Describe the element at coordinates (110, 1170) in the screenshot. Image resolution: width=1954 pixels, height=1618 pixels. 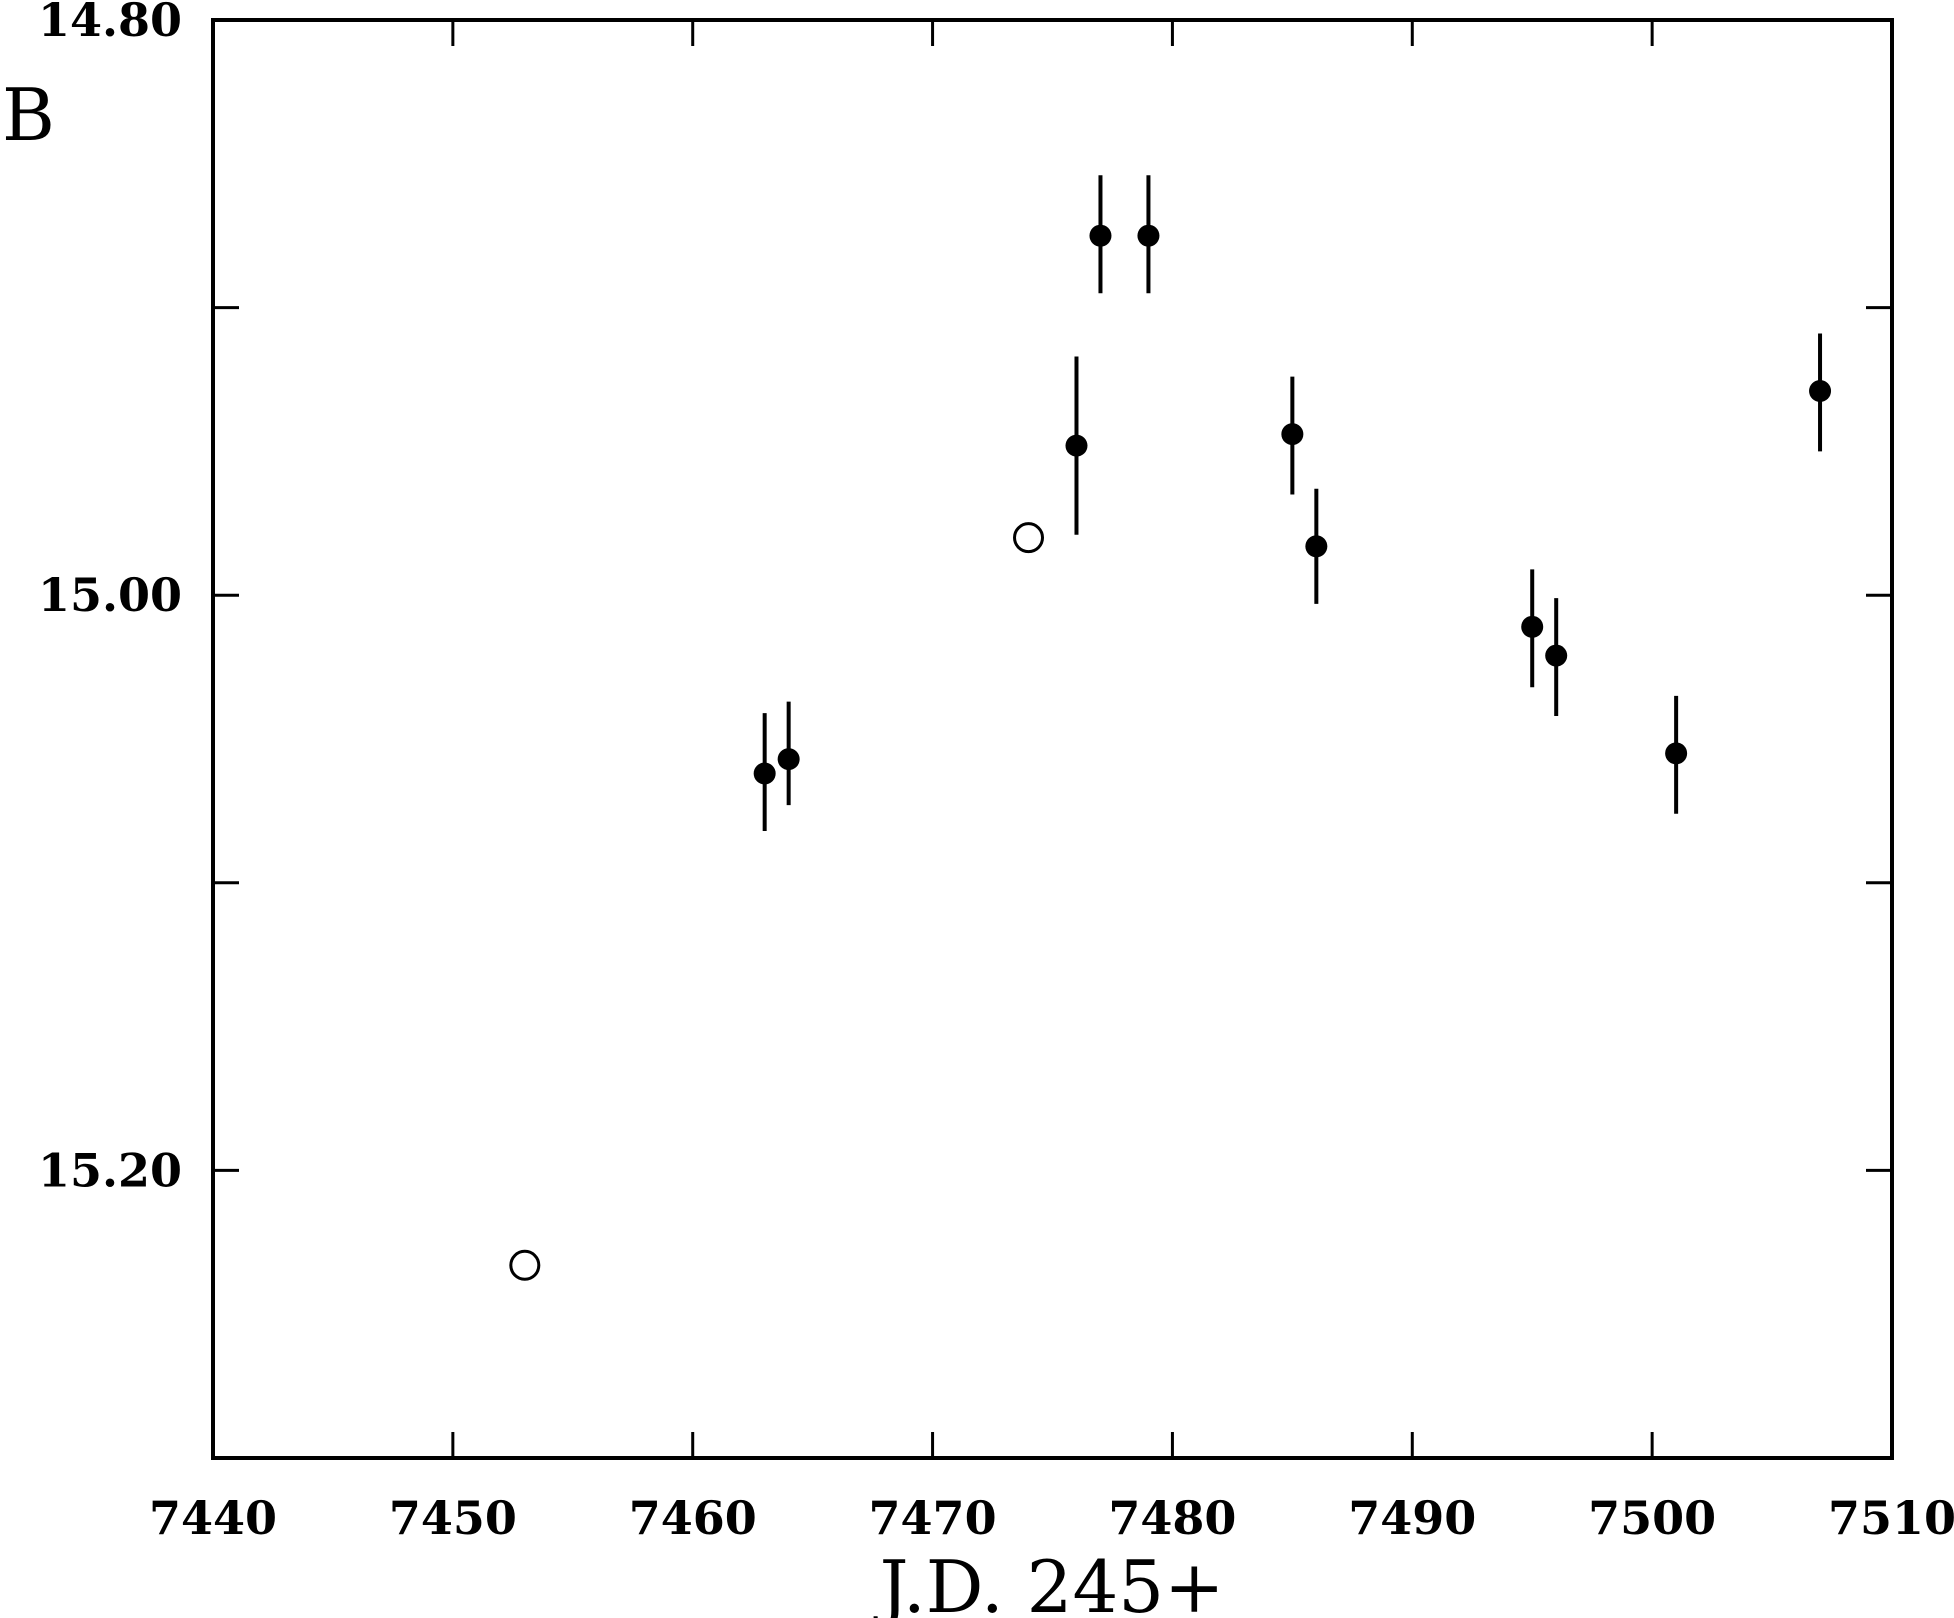
I see `y-tick-label: 15.20` at that location.